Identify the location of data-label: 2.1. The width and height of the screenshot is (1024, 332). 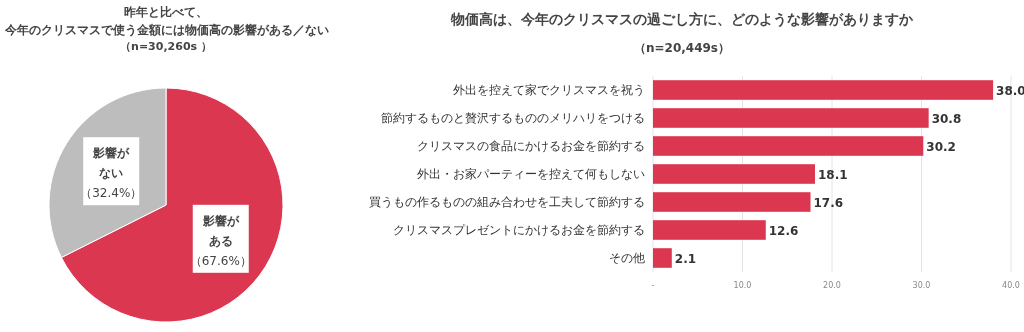
(685, 258).